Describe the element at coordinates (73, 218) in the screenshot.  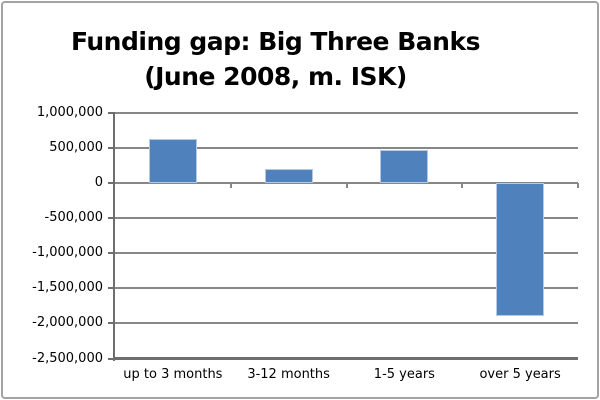
I see `y-axis-tick-label: -500,000` at that location.